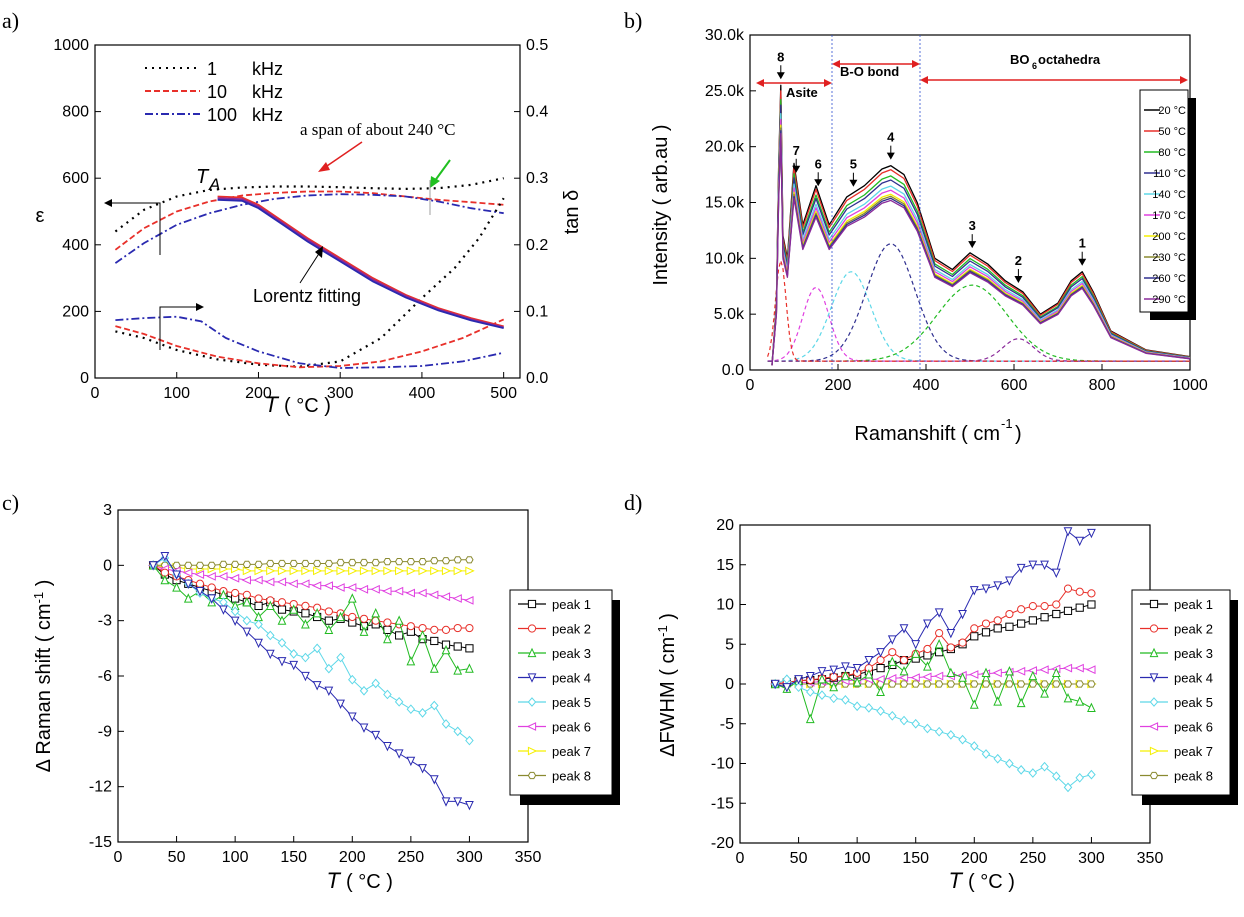 The height and width of the screenshot is (917, 1244). I want to click on bo6-arrow-right, so click(1184, 80).